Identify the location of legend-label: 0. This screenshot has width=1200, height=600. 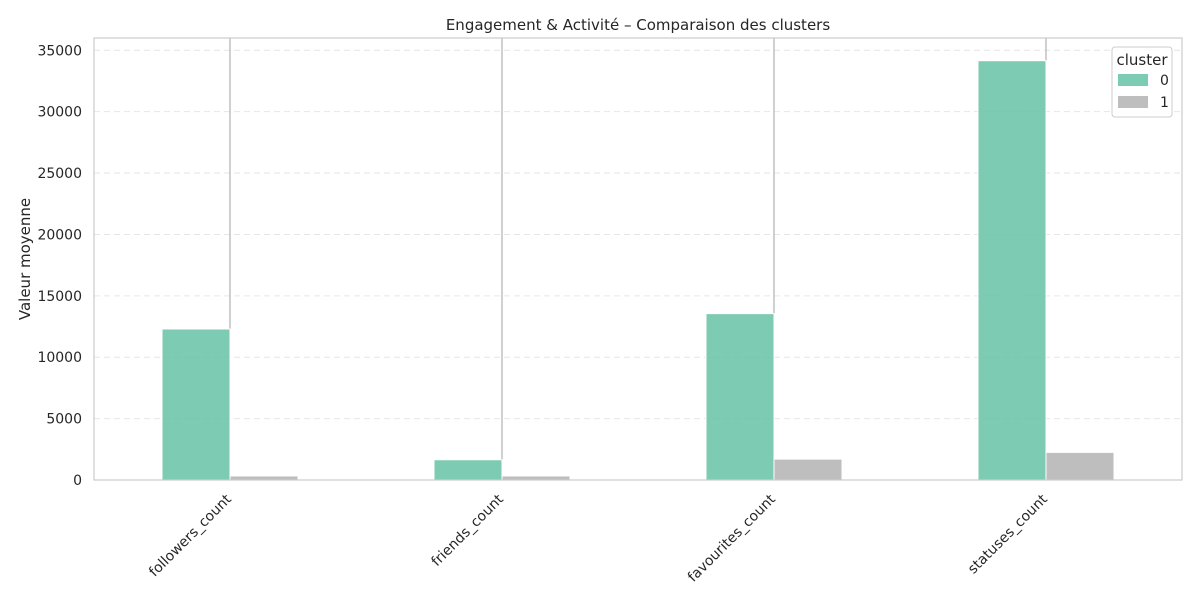
(1164, 81).